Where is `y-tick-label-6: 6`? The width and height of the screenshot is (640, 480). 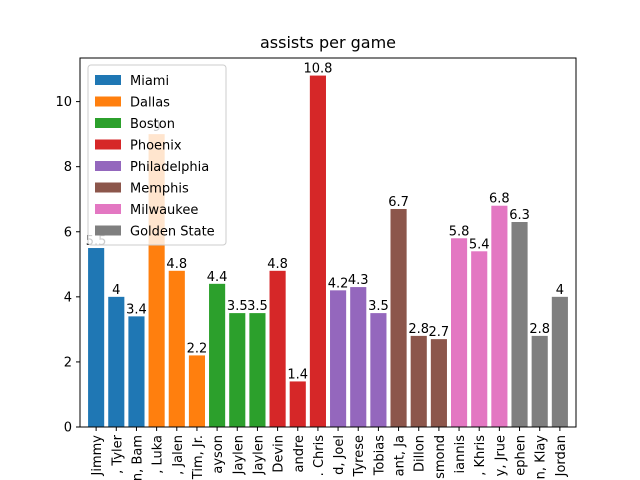
y-tick-label-6: 6 is located at coordinates (68, 232).